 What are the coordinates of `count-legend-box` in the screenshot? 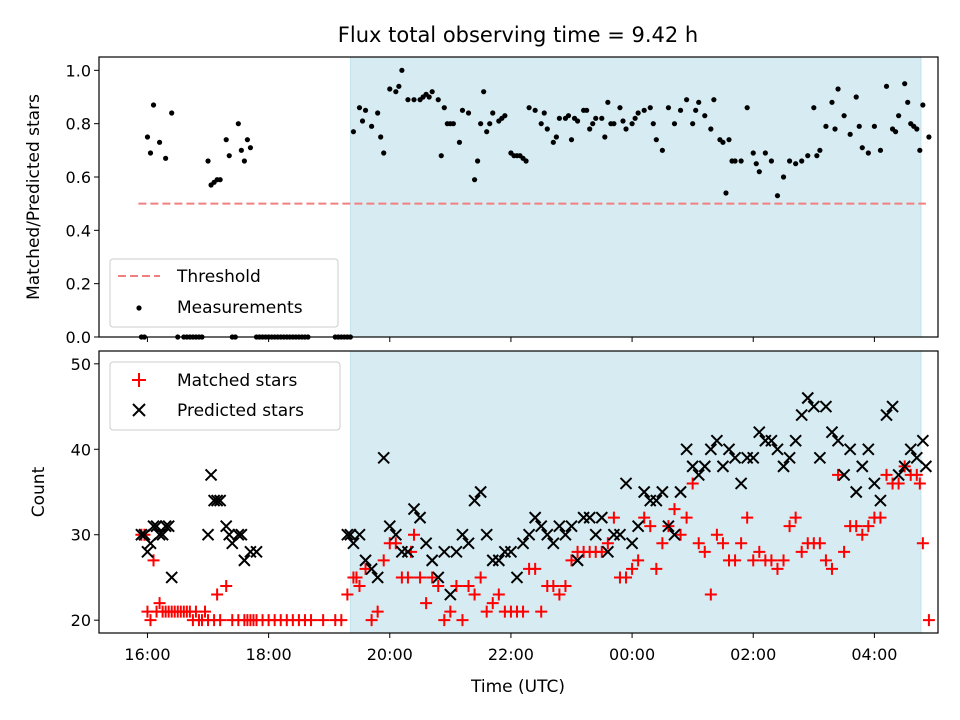 It's located at (225, 396).